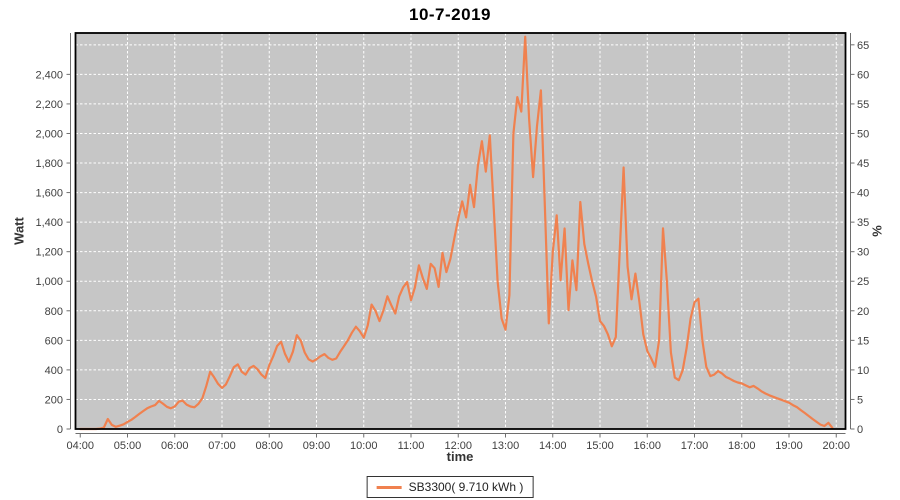  I want to click on right-axis-tick-label: 25, so click(863, 282).